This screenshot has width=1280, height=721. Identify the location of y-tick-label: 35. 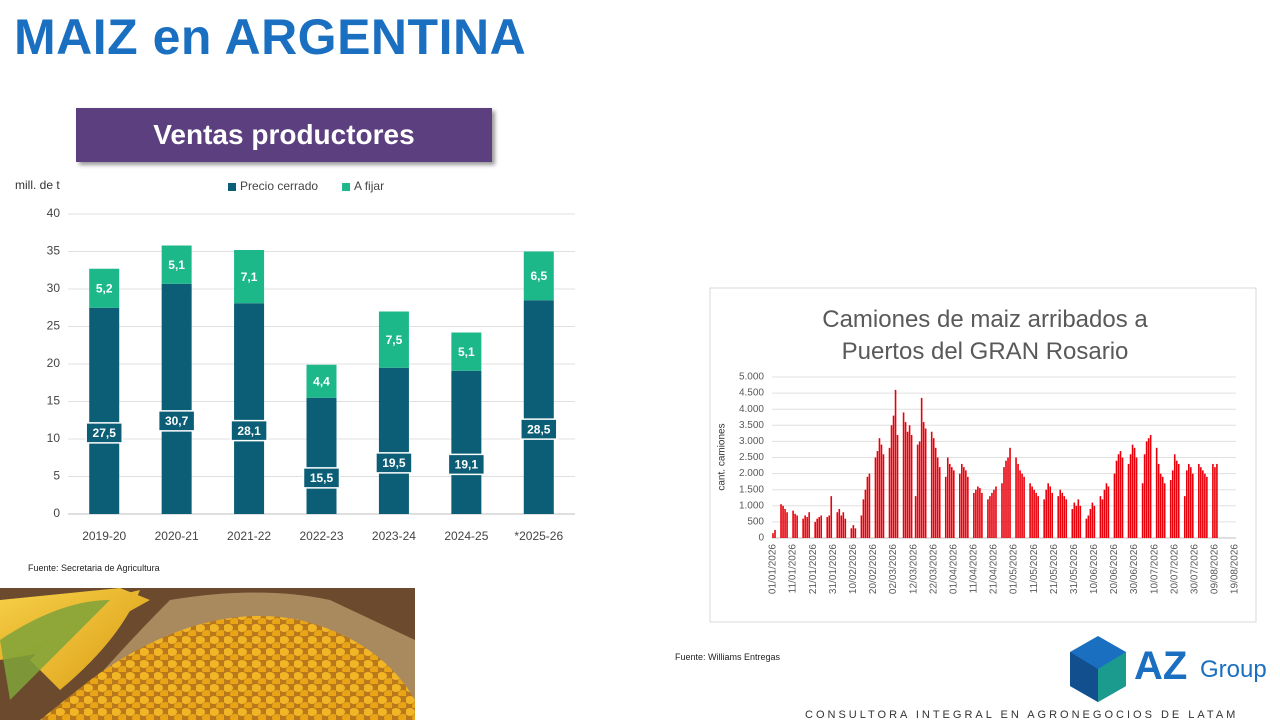
(54, 251).